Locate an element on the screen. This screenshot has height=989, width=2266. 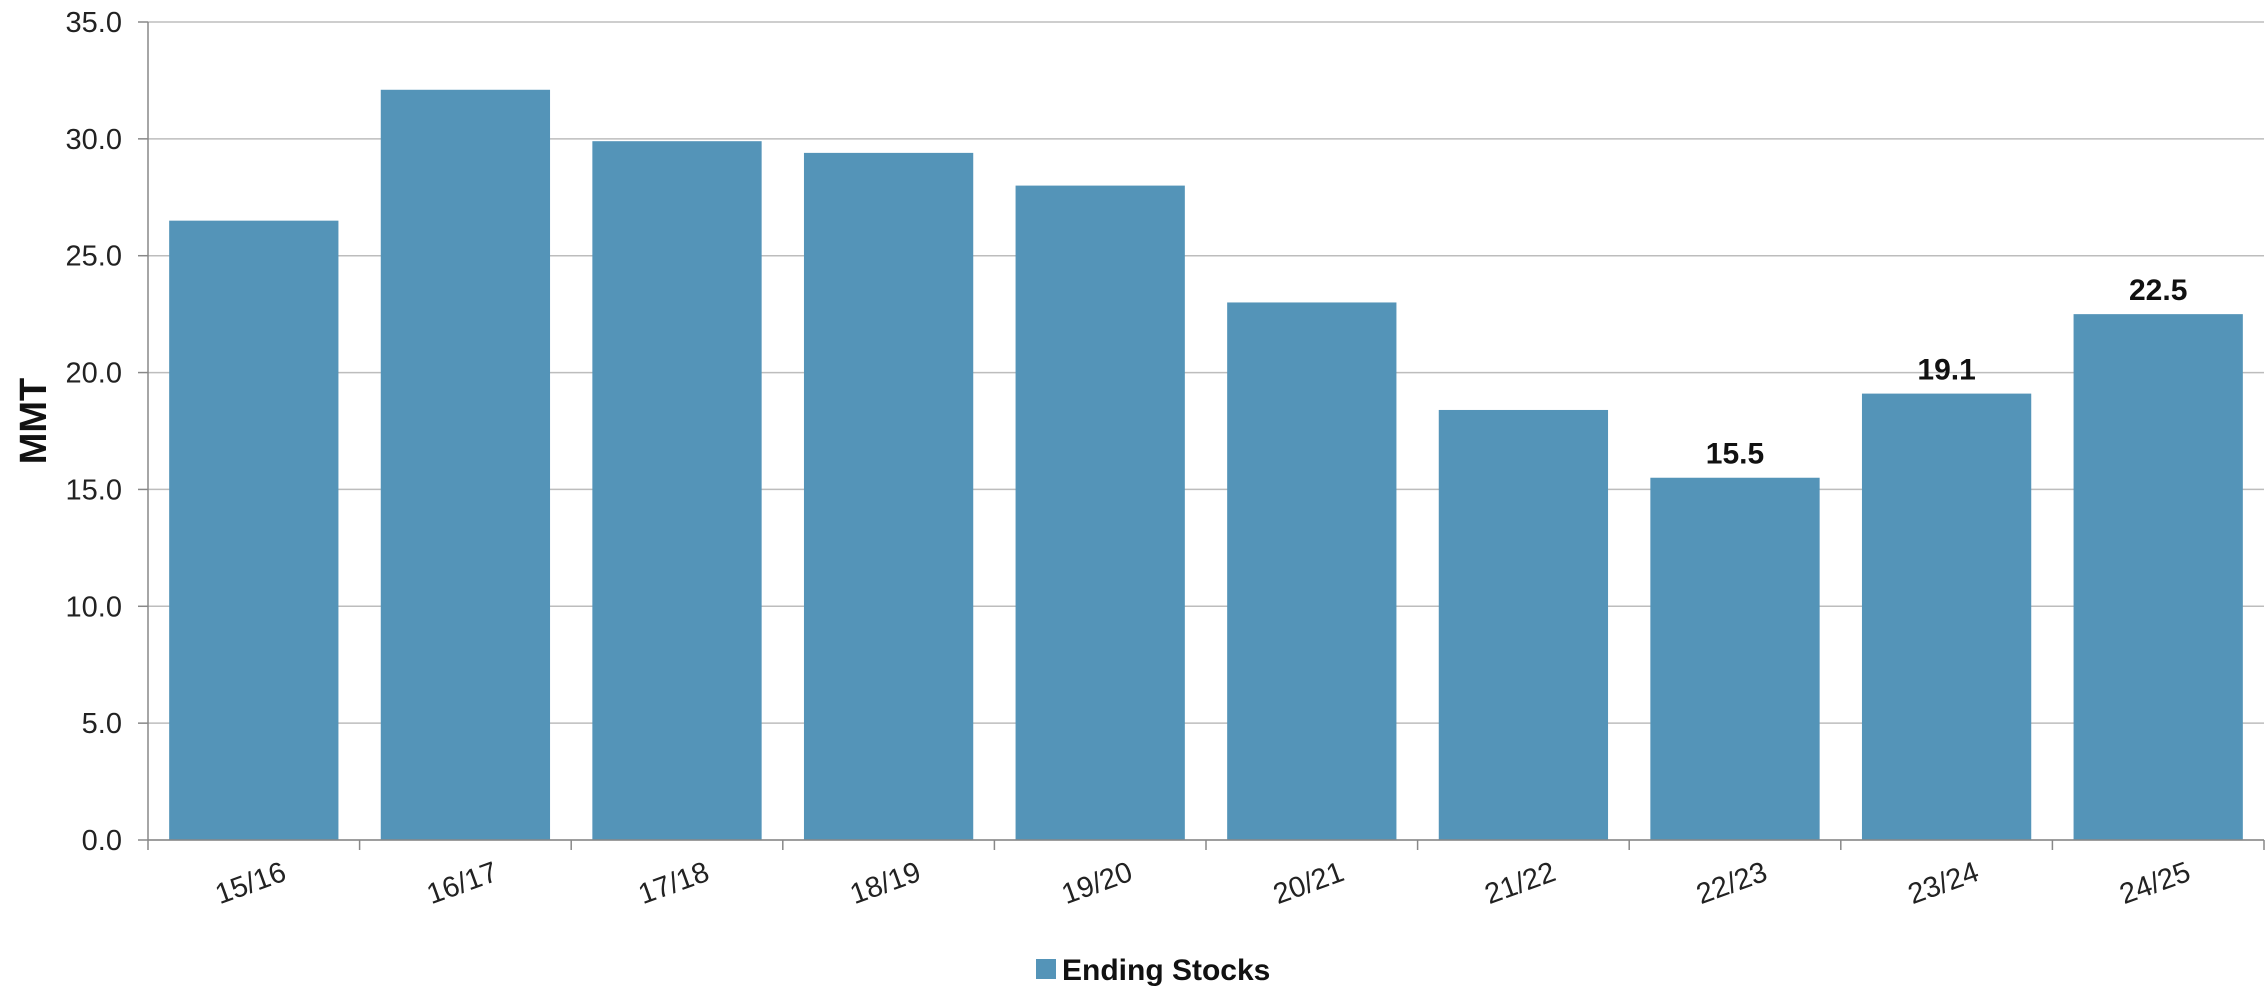
x-tick-label: 20/21 is located at coordinates (1308, 883).